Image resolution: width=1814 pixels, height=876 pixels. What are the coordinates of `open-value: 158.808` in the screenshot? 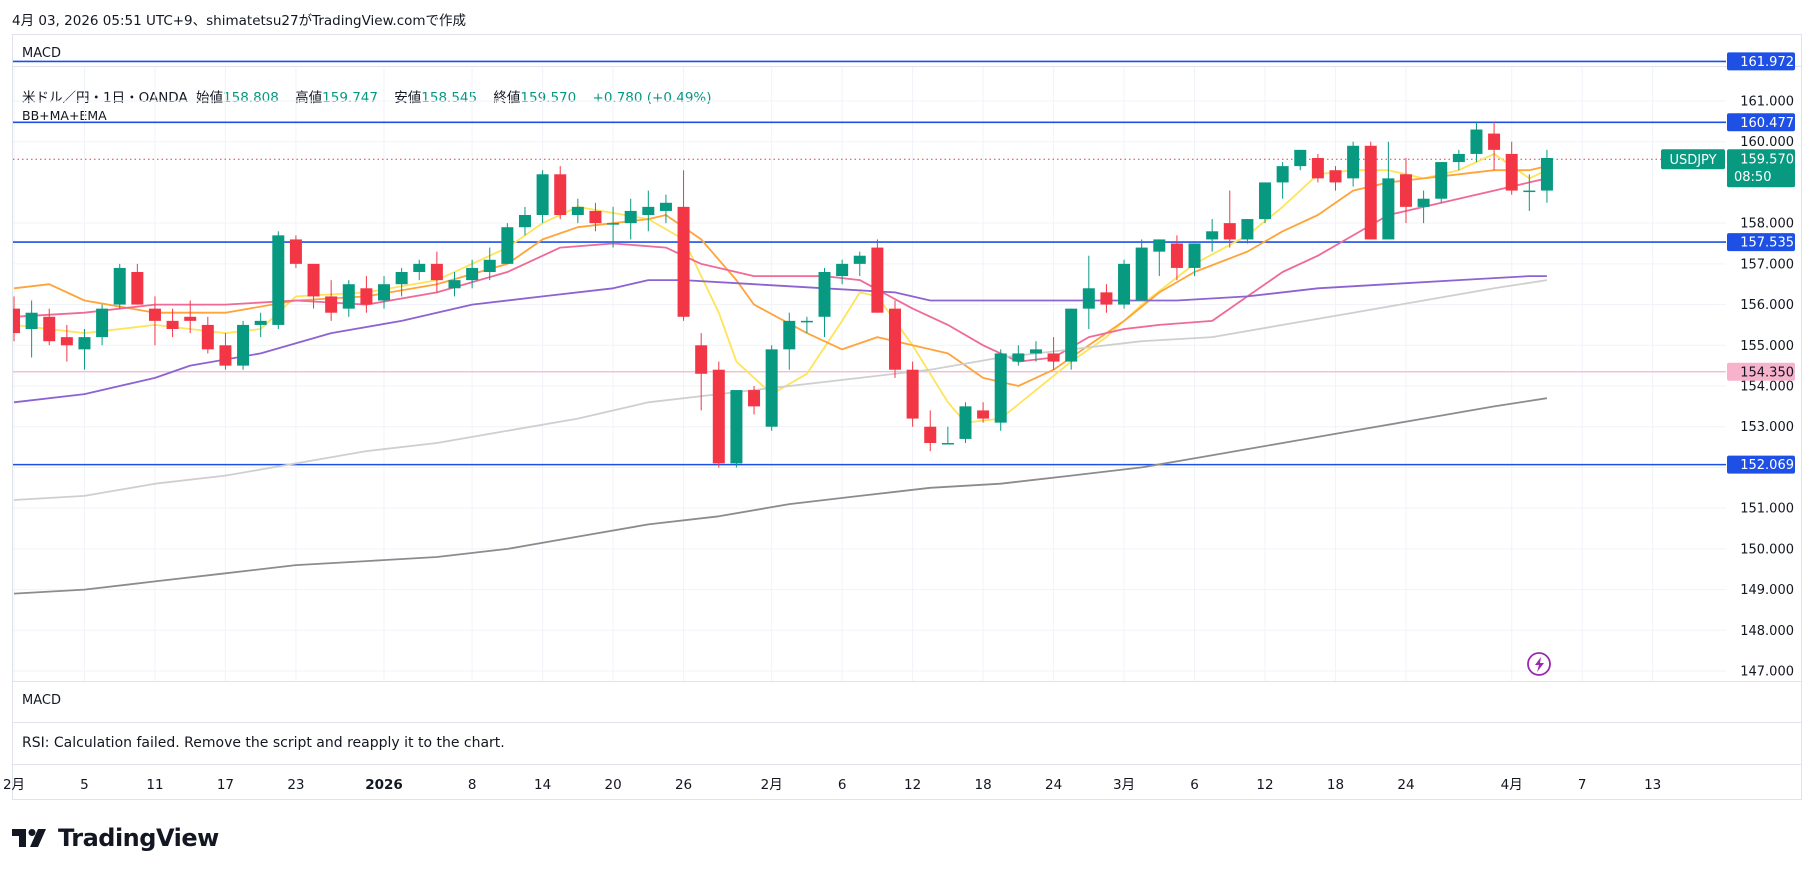 It's located at (251, 98).